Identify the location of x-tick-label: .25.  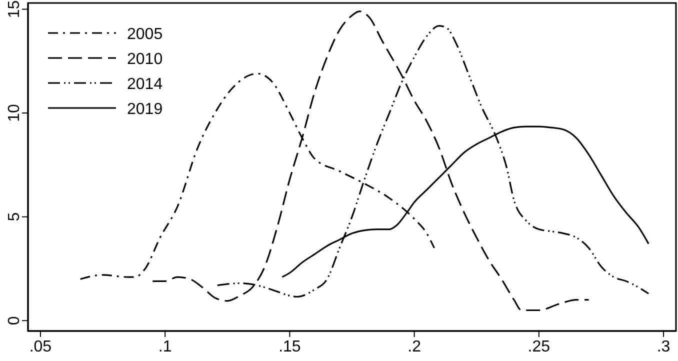
(539, 347).